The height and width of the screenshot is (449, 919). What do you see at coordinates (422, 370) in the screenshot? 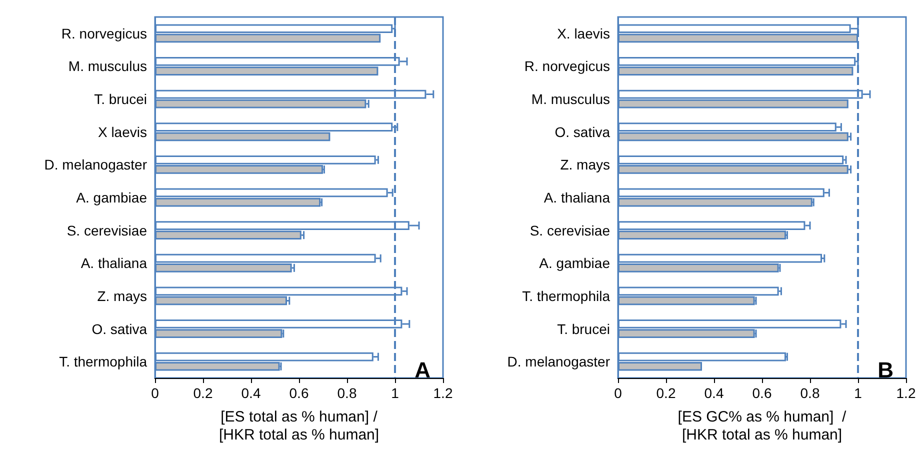
I see `annotation: A` at bounding box center [422, 370].